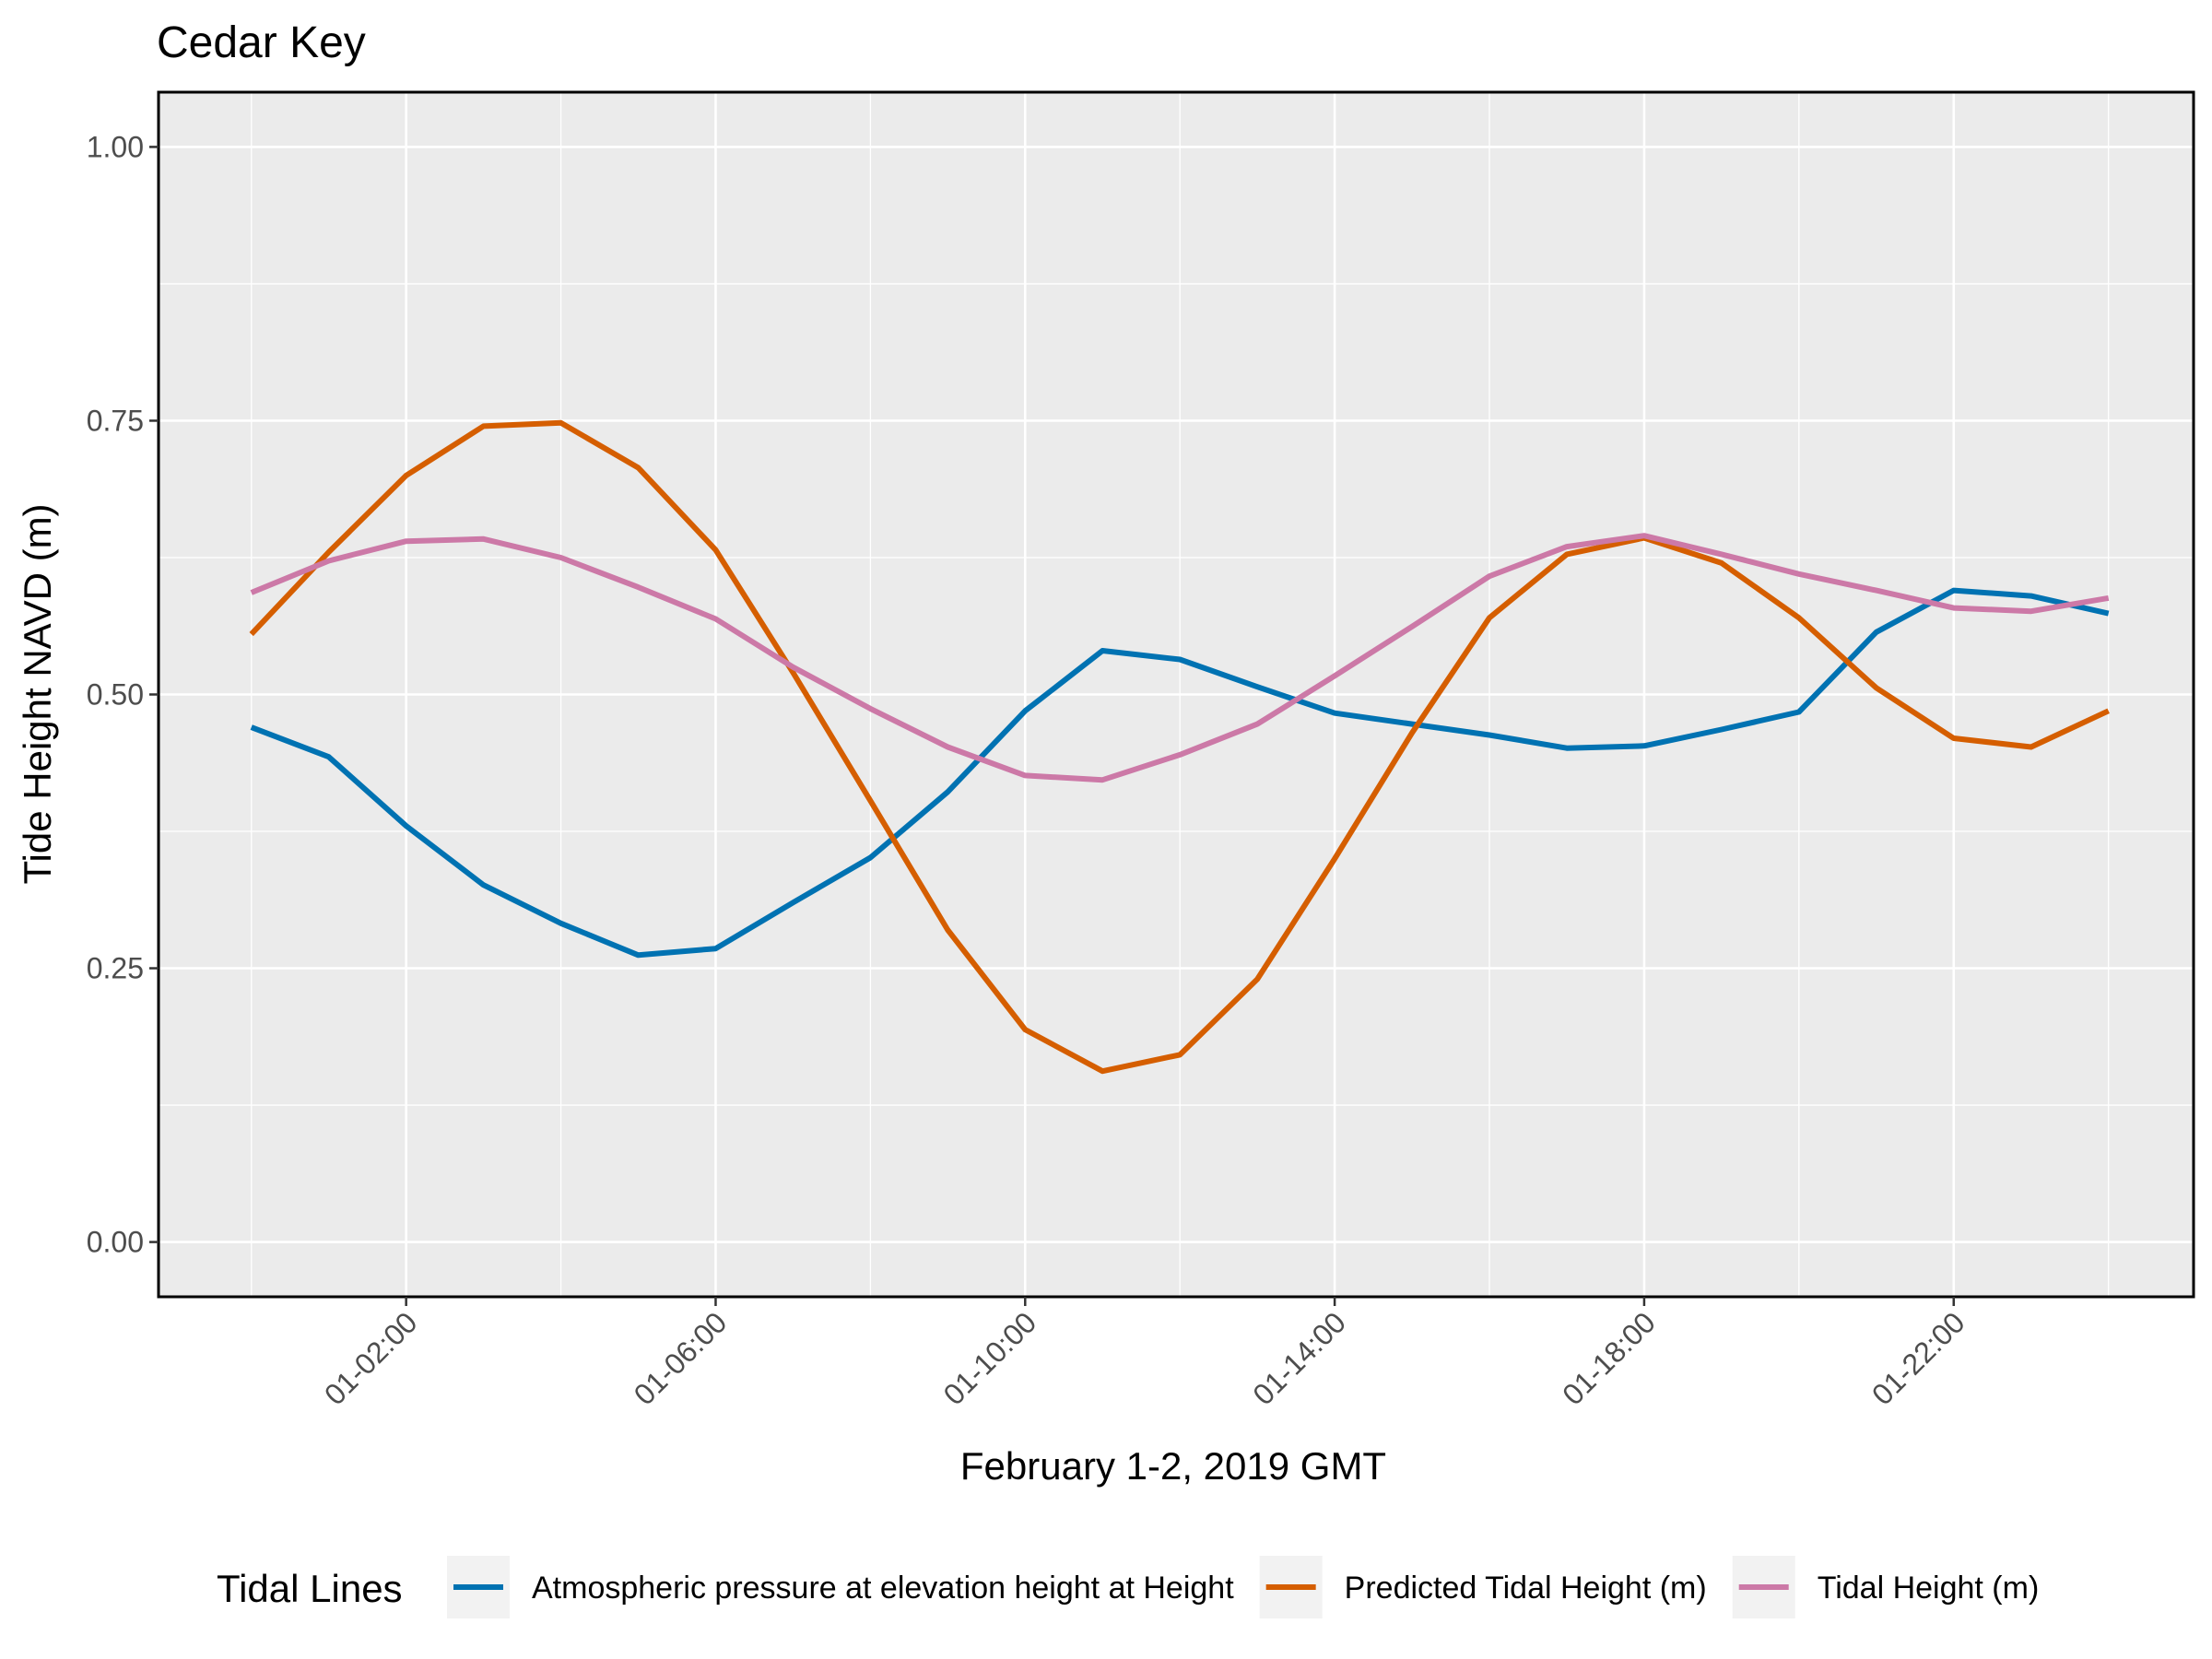 This screenshot has height=1659, width=2212. Describe the element at coordinates (310, 1588) in the screenshot. I see `legend-title: Tidal Lines` at that location.